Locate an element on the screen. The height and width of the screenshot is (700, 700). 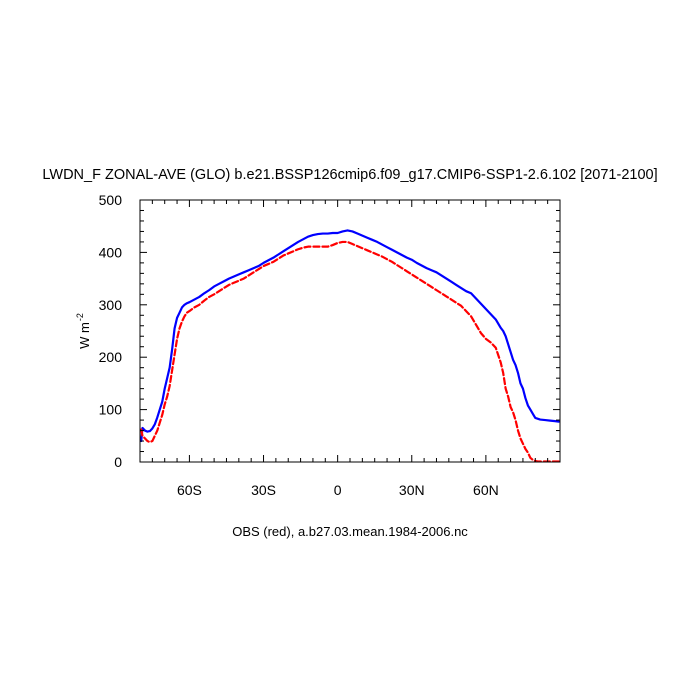
x-tick-label: 60S is located at coordinates (189, 490).